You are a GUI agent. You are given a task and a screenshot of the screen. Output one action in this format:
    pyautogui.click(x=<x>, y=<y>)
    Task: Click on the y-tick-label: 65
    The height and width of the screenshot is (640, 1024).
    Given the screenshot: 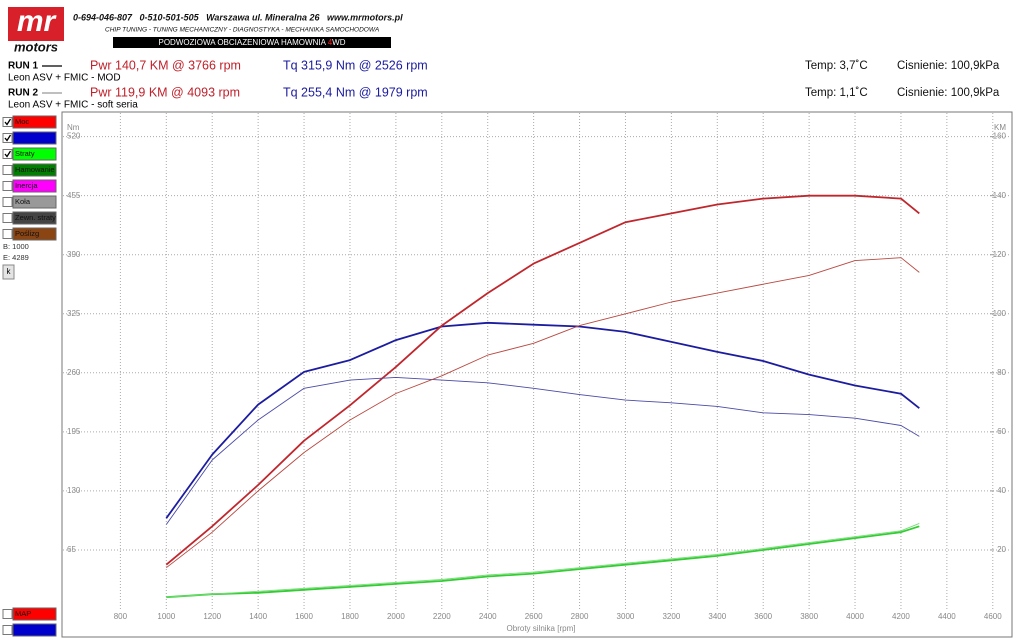 What is the action you would take?
    pyautogui.click(x=71, y=549)
    